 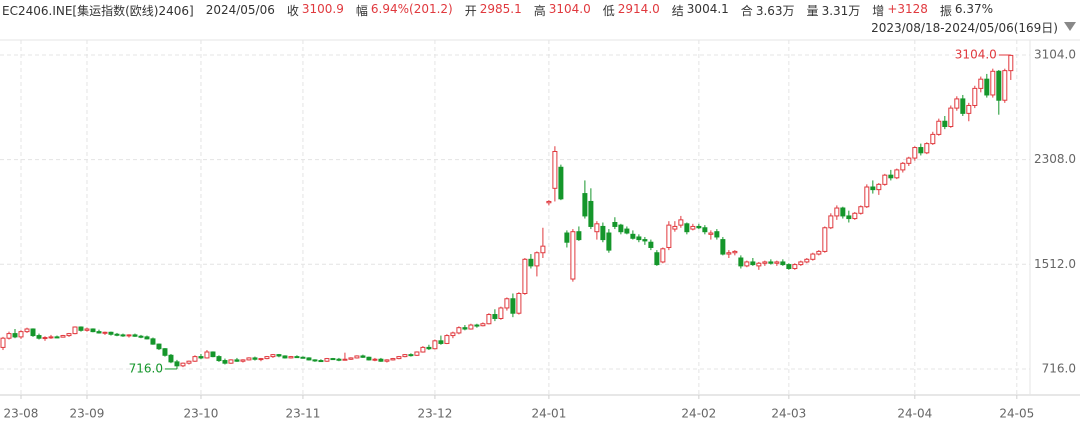 I want to click on field-label: 高, so click(x=539, y=10).